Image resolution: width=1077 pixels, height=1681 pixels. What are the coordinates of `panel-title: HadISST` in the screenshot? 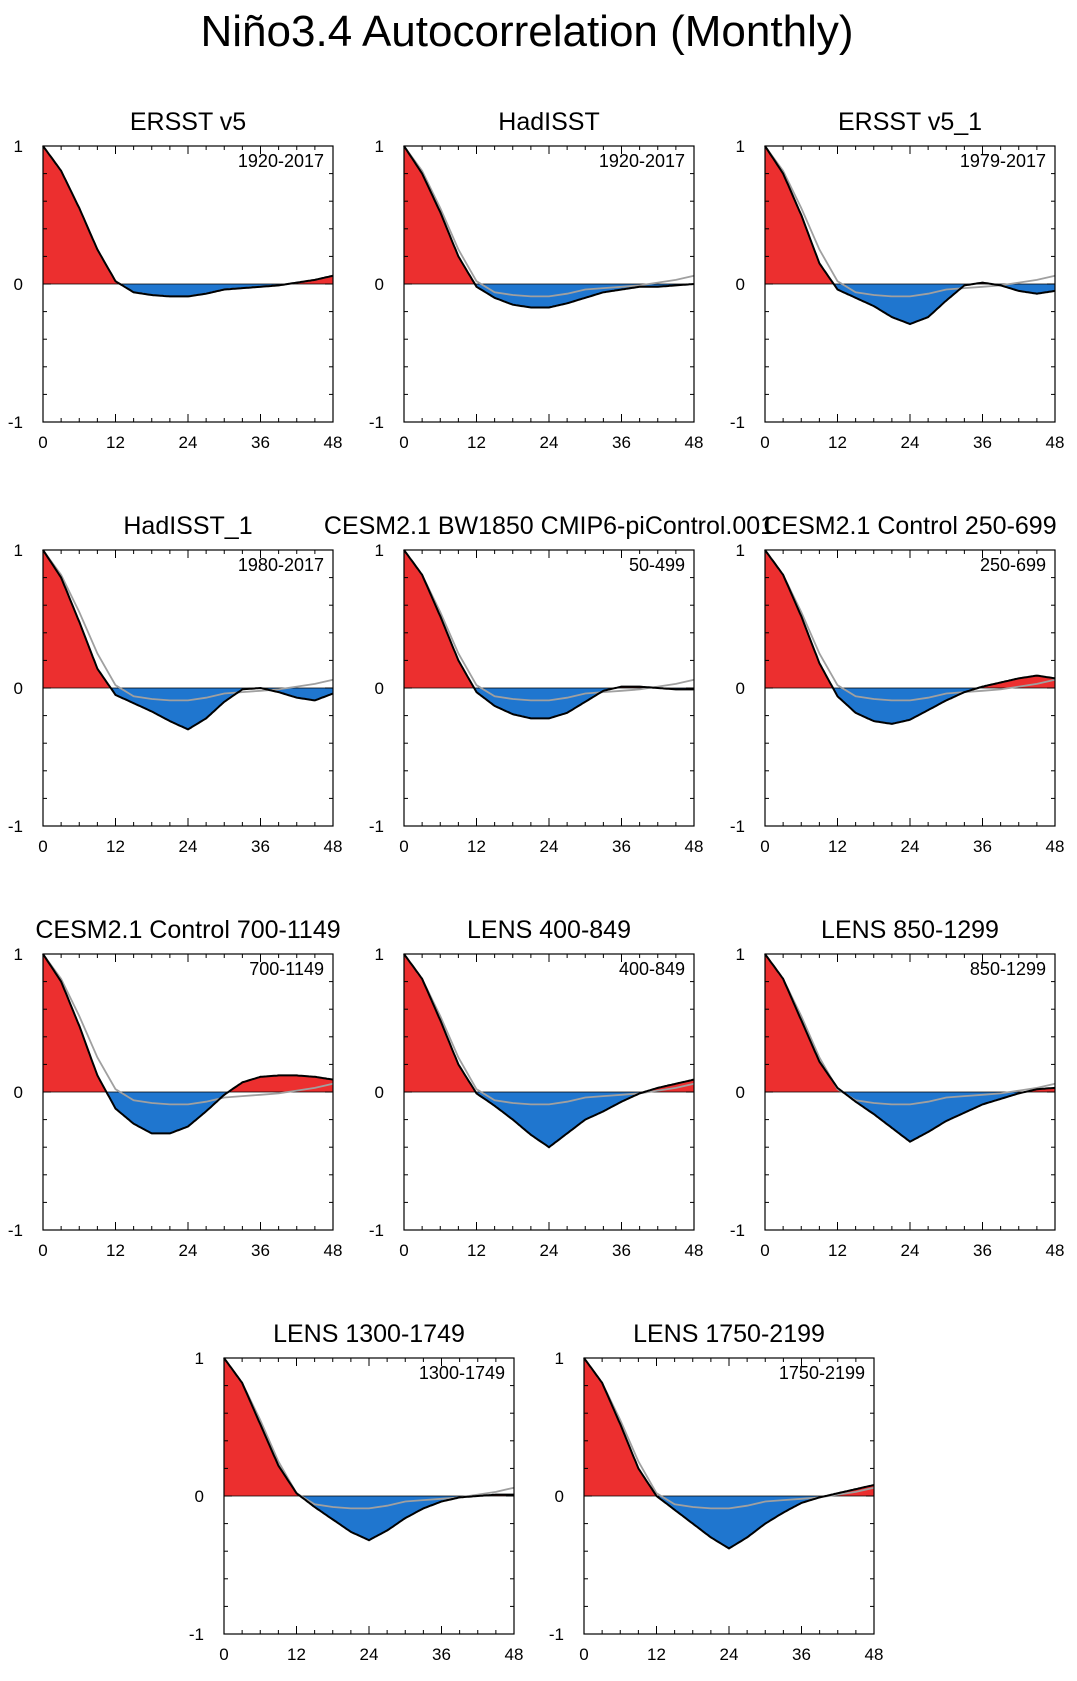 It's located at (548, 122).